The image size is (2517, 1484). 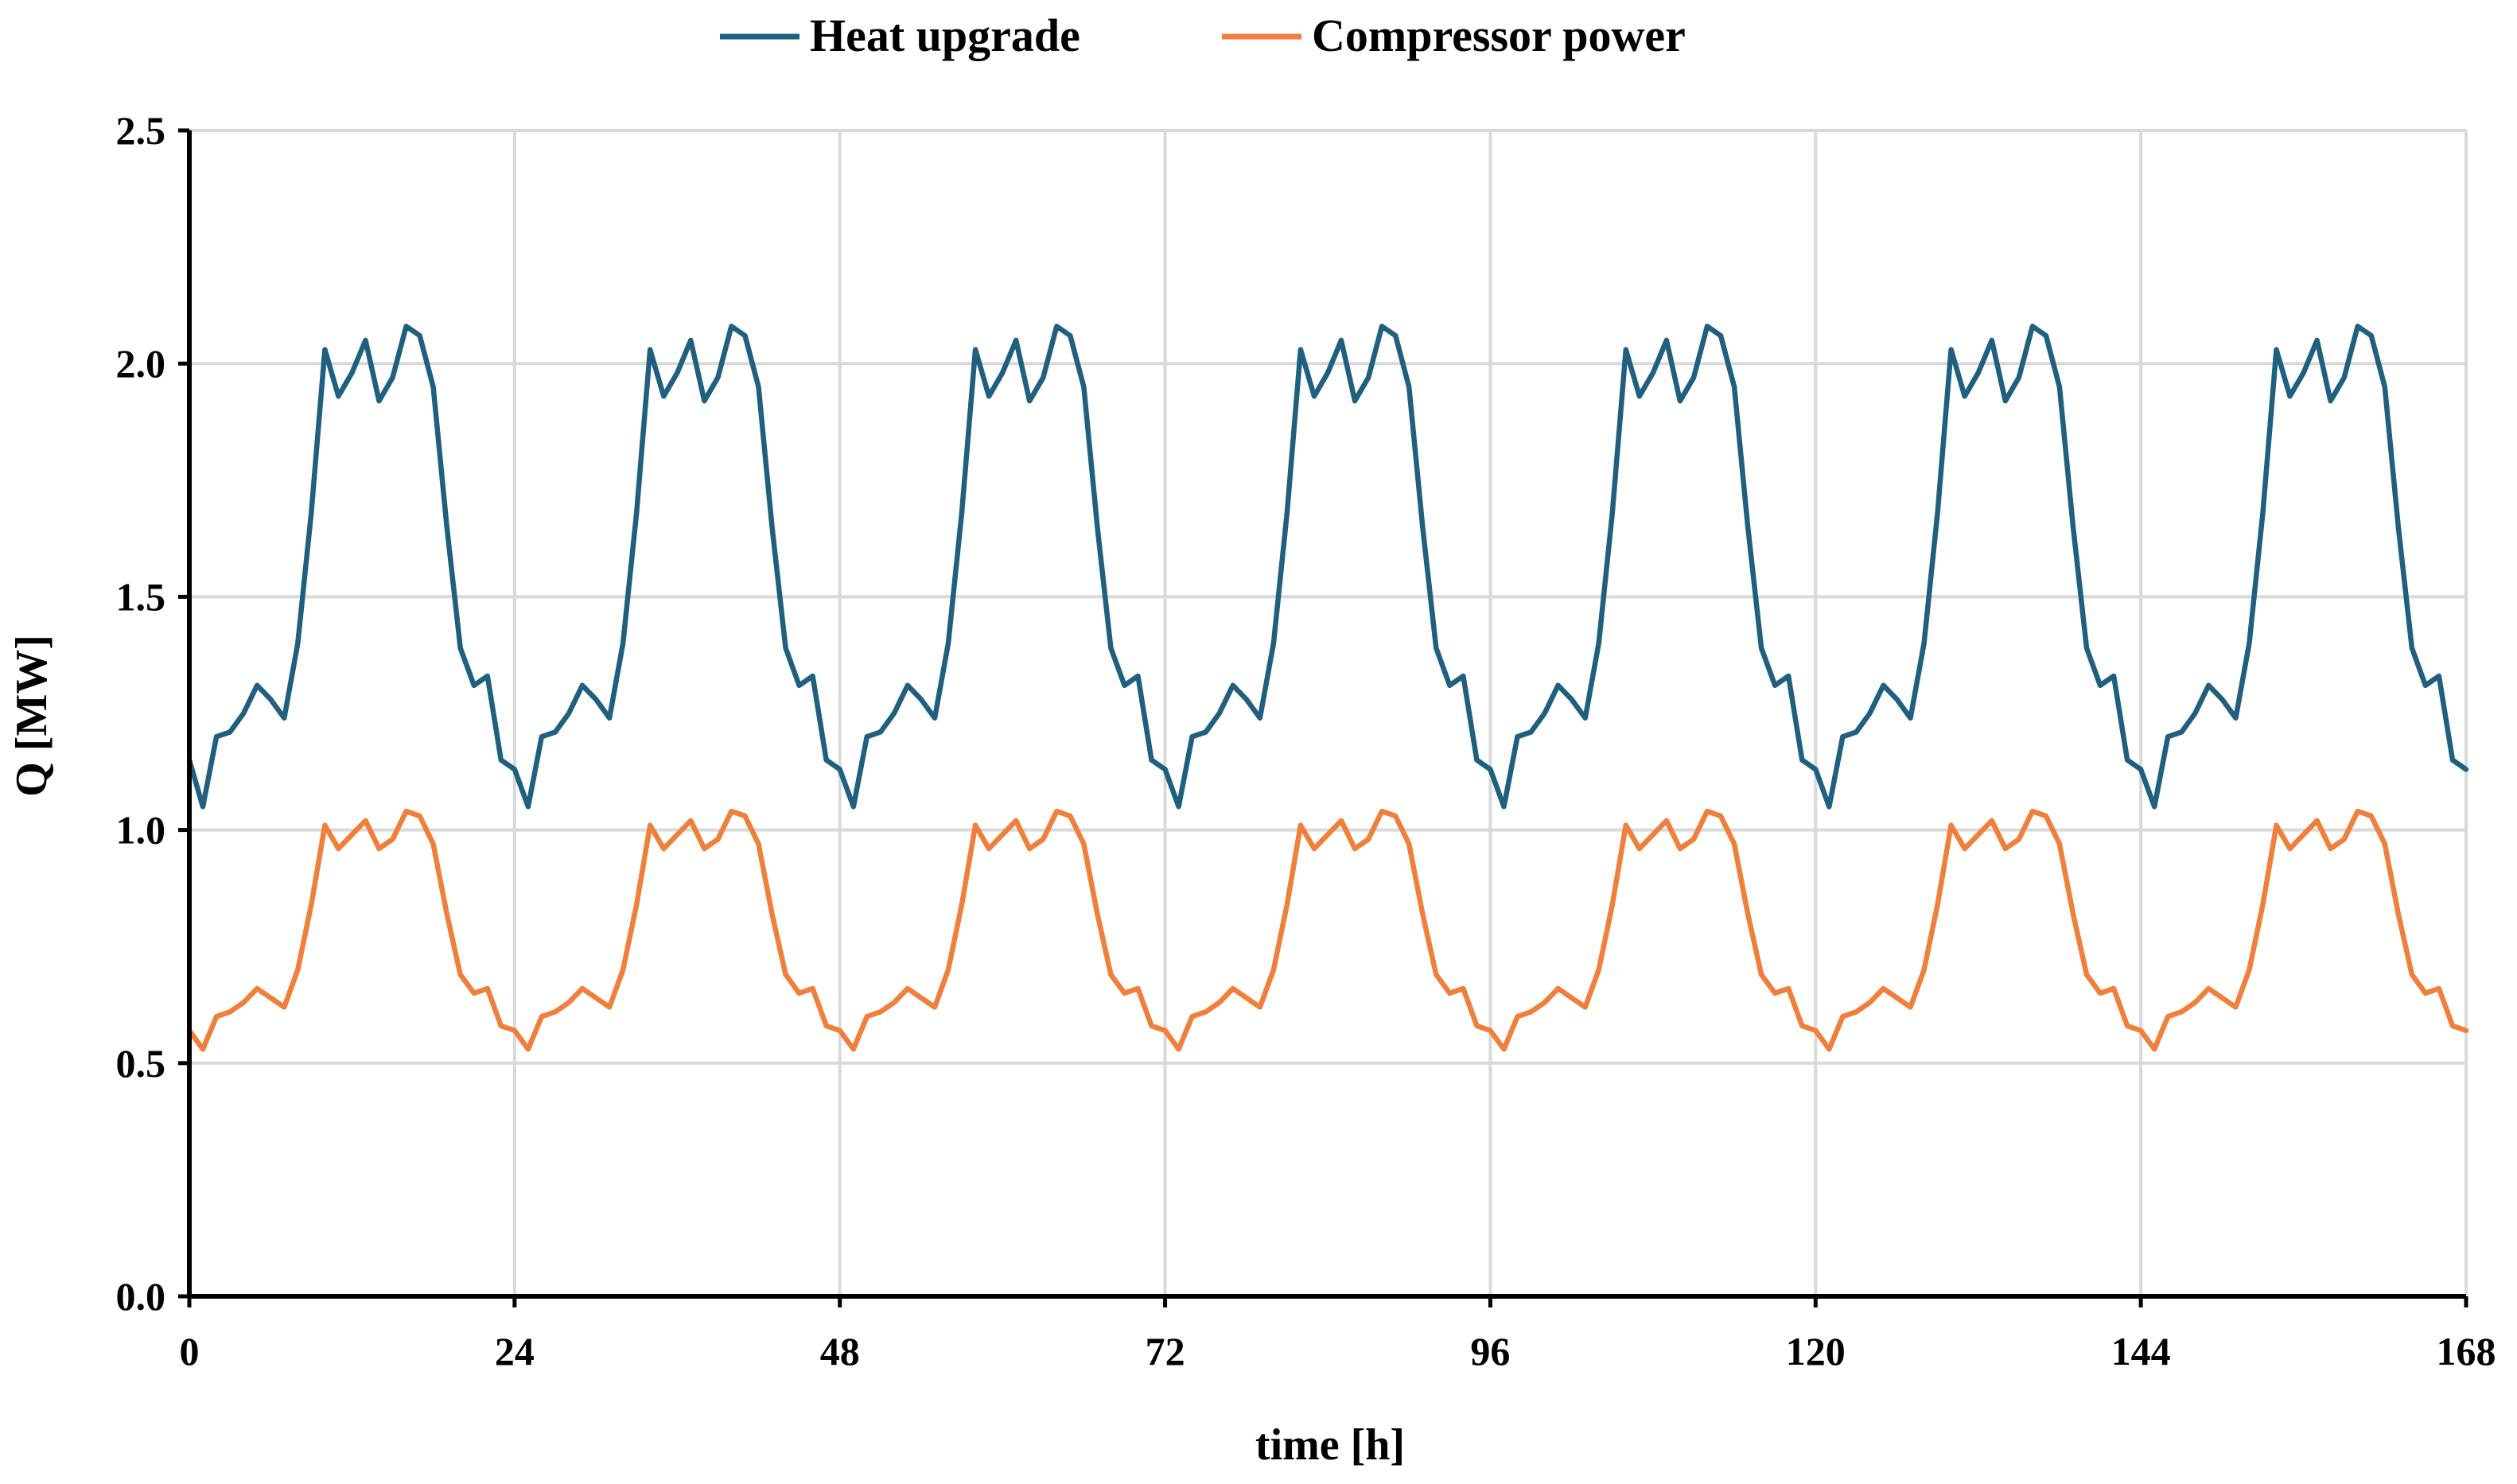 I want to click on y-tick-label: 2.0, so click(x=141, y=363).